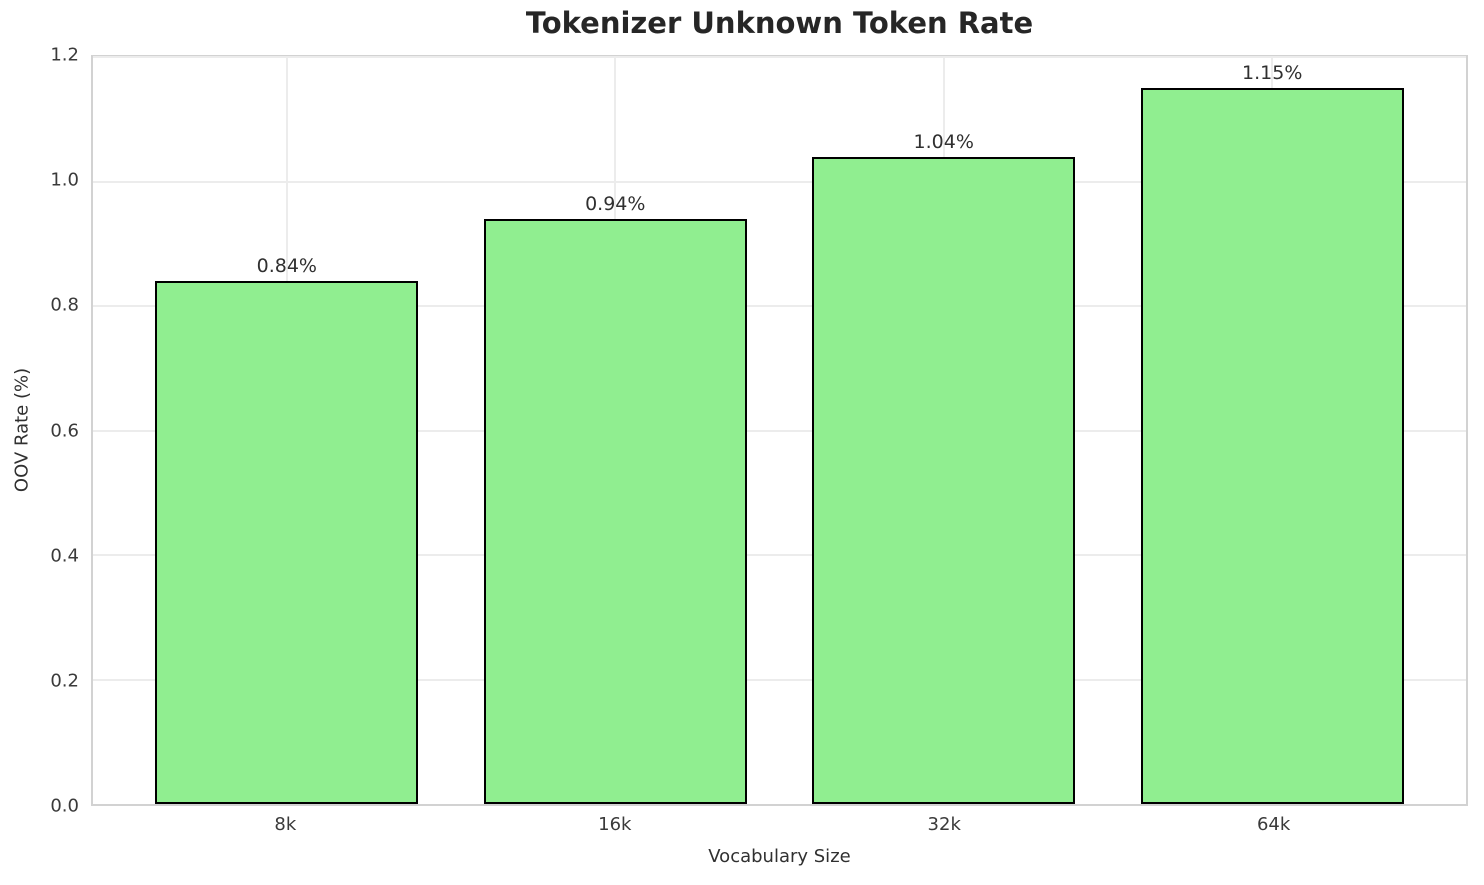 The image size is (1484, 885). I want to click on bar-value-label-16k: 0.94%, so click(615, 203).